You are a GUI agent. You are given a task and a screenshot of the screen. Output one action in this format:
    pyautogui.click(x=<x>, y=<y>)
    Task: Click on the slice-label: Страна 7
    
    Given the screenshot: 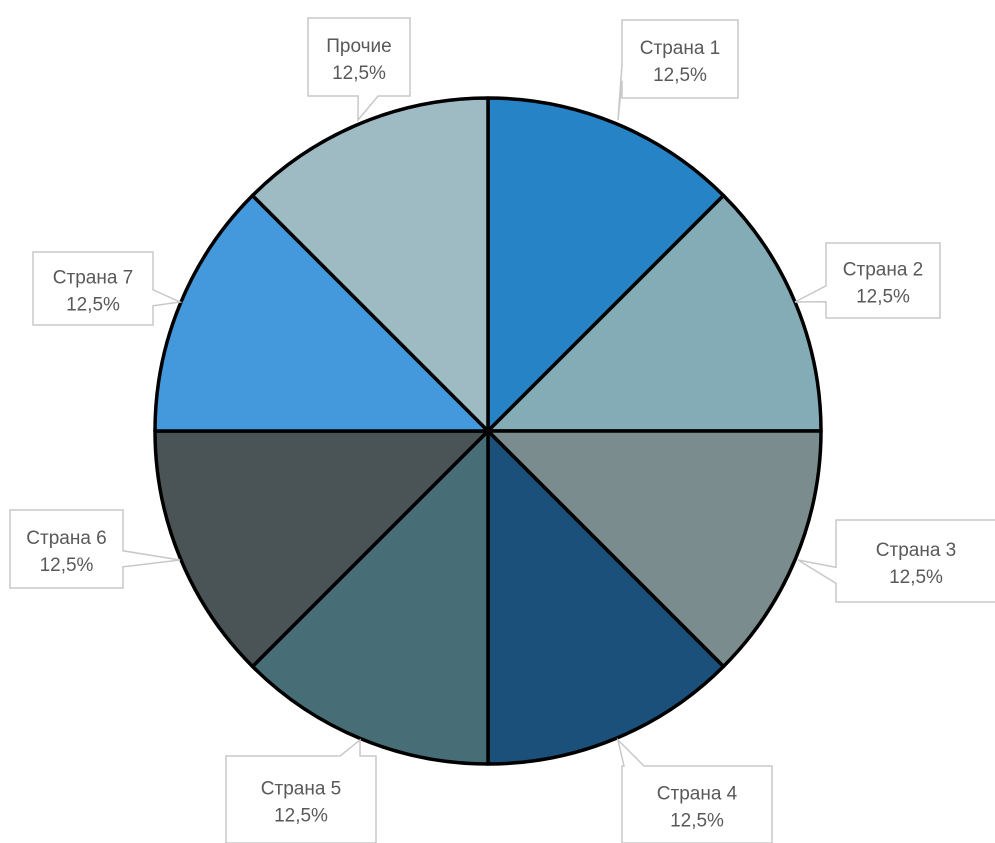 What is the action you would take?
    pyautogui.click(x=93, y=278)
    